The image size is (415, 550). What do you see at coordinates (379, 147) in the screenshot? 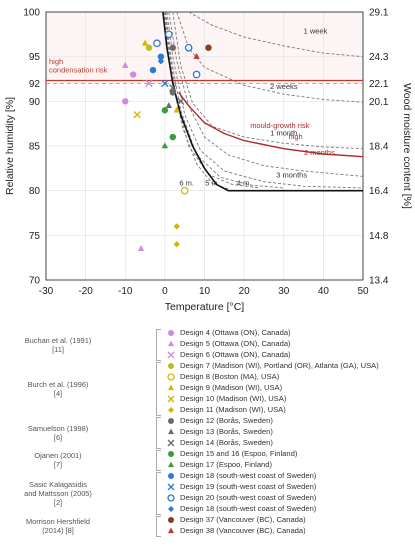
I see `y2-tick-label: 18.4` at bounding box center [379, 147].